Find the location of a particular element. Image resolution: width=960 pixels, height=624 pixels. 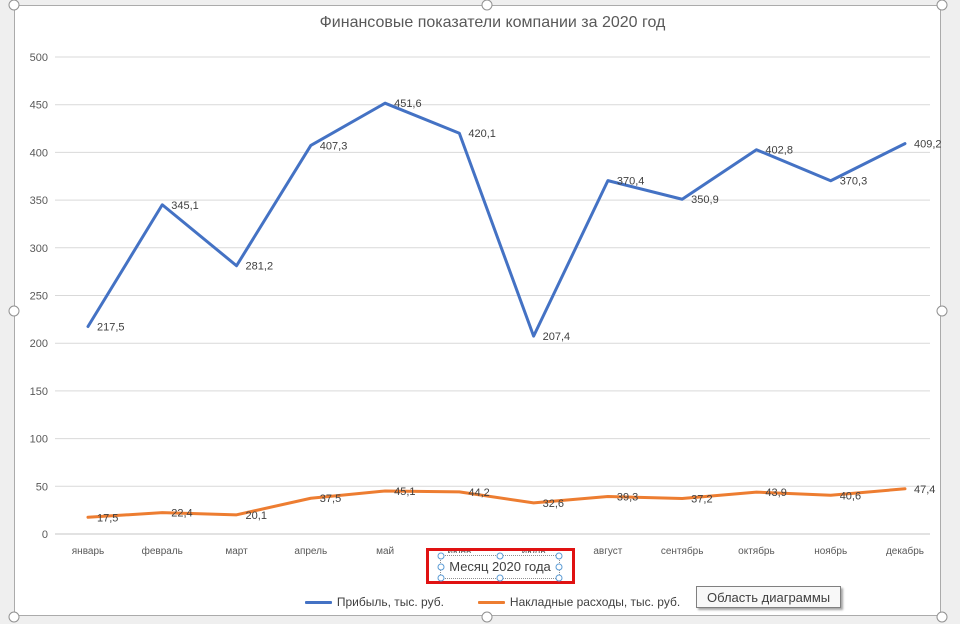

data-label: 47,4 is located at coordinates (924, 490).